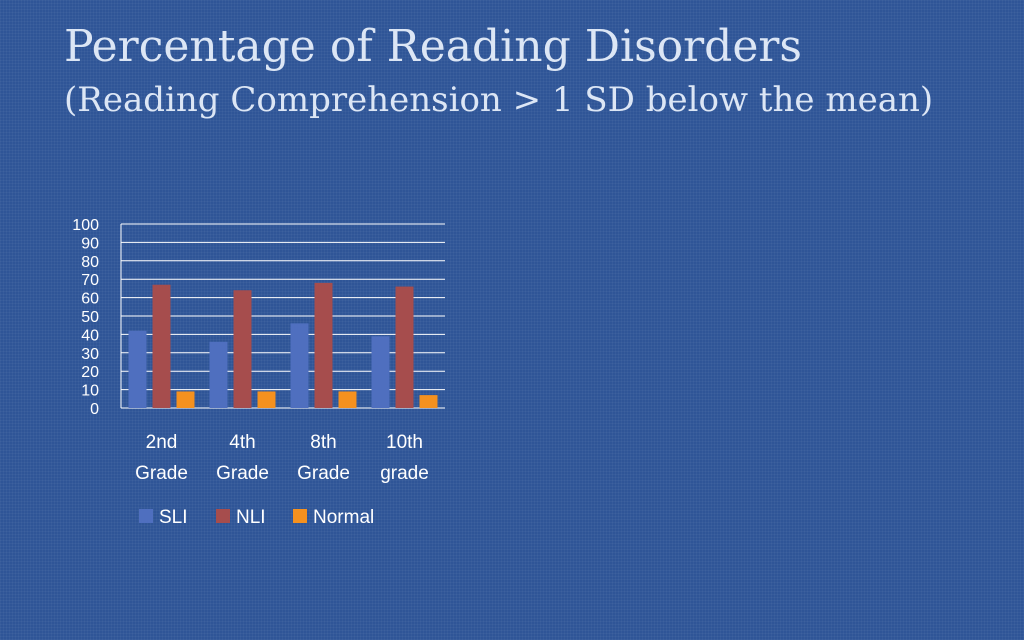 The width and height of the screenshot is (1024, 640). What do you see at coordinates (90, 280) in the screenshot?
I see `y-tick-label: 70` at bounding box center [90, 280].